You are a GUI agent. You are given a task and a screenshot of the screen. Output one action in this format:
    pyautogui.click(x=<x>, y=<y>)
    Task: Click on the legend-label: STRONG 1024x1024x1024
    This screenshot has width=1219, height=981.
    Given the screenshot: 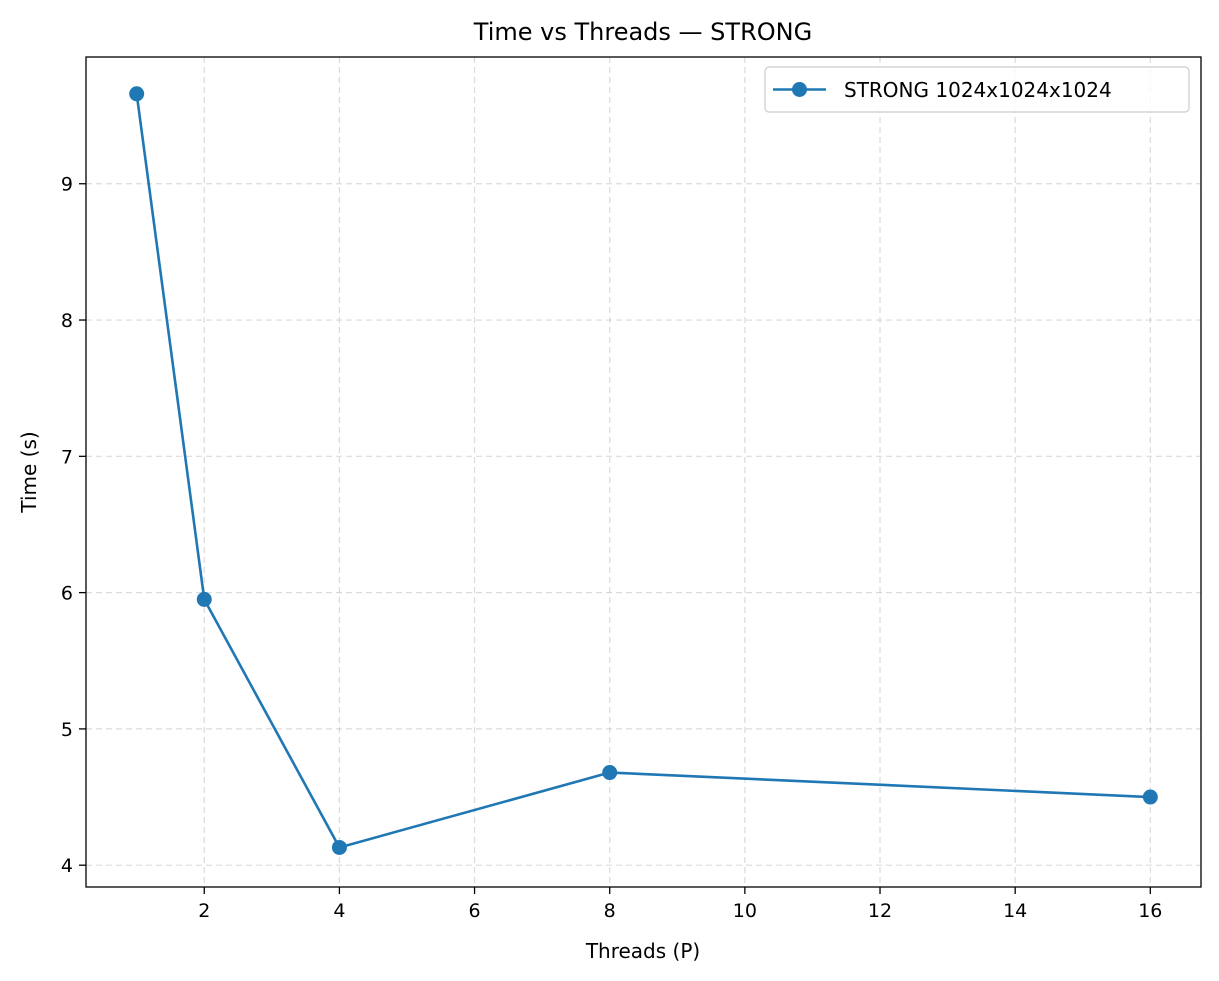 What is the action you would take?
    pyautogui.click(x=978, y=90)
    